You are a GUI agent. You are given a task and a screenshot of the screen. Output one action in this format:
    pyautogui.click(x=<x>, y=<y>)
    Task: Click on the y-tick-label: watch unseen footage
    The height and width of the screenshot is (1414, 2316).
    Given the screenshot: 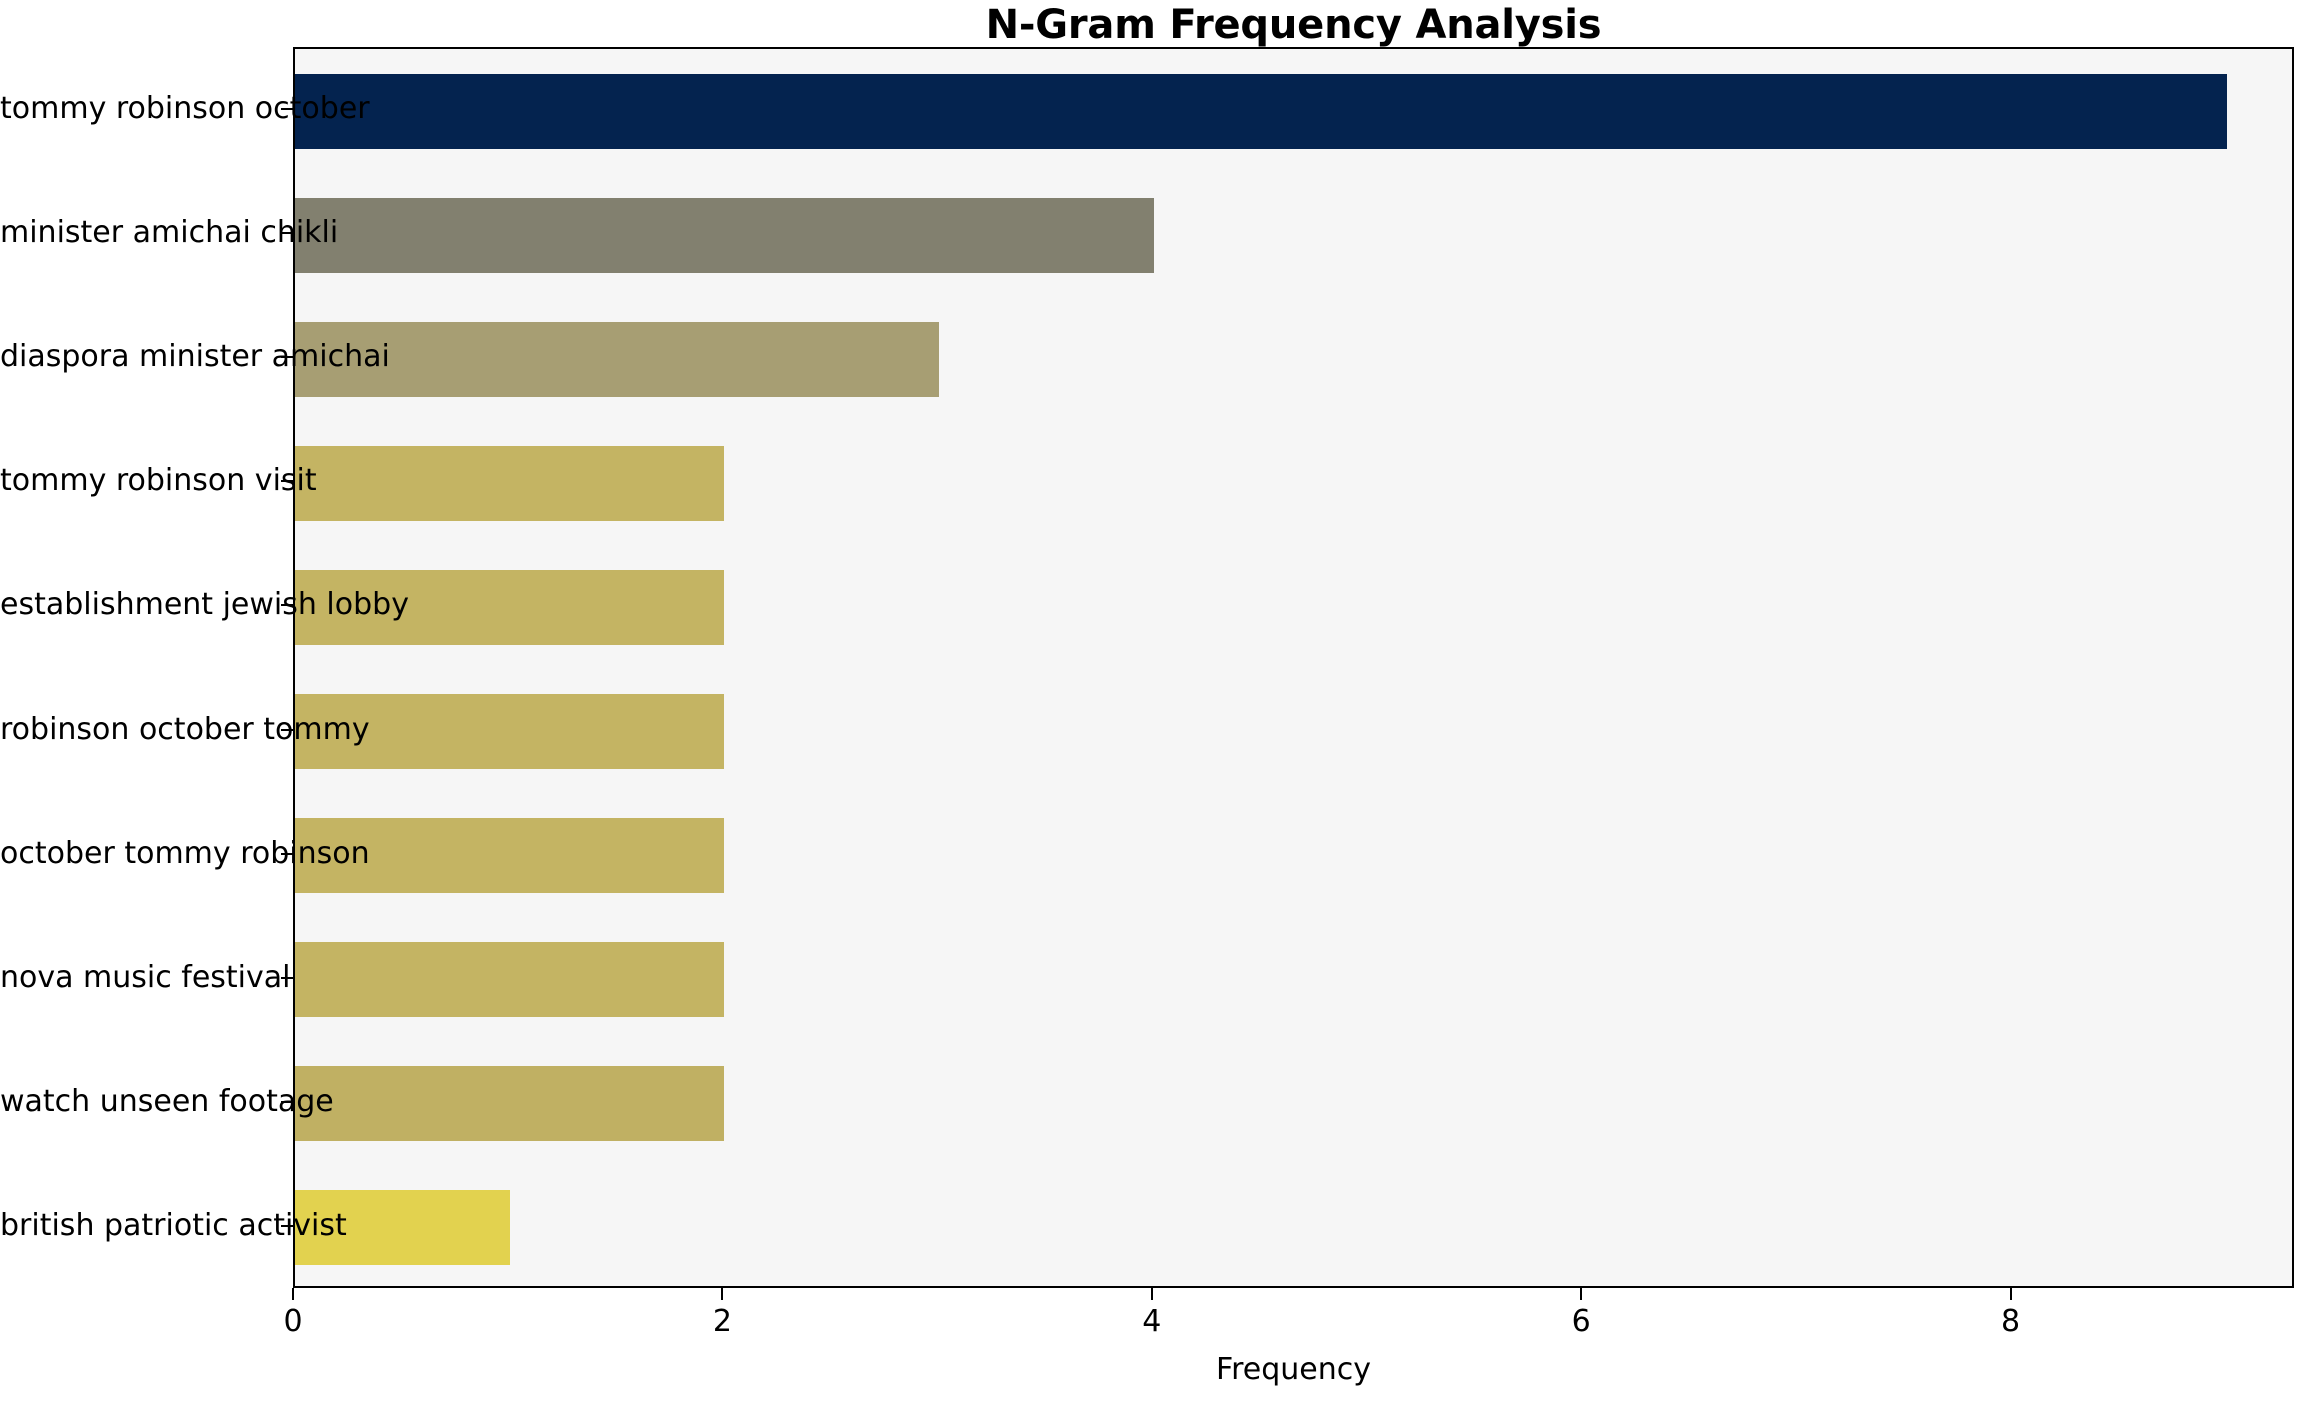 What is the action you would take?
    pyautogui.click(x=167, y=1101)
    